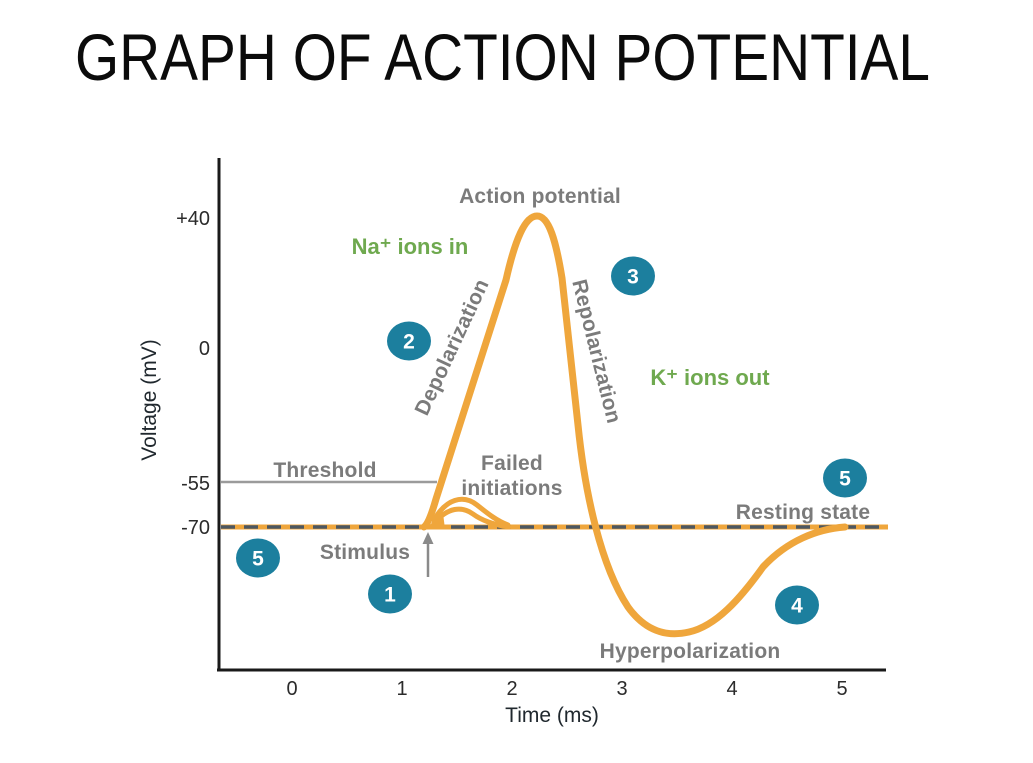 This screenshot has height=763, width=1033. Describe the element at coordinates (841, 689) in the screenshot. I see `x-tick-5: 5` at that location.